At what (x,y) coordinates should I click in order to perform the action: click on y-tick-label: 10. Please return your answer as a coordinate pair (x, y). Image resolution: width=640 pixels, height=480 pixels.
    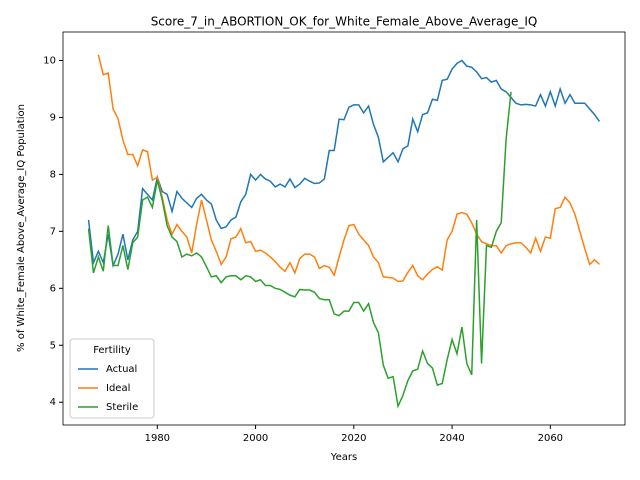
    Looking at the image, I should click on (49, 60).